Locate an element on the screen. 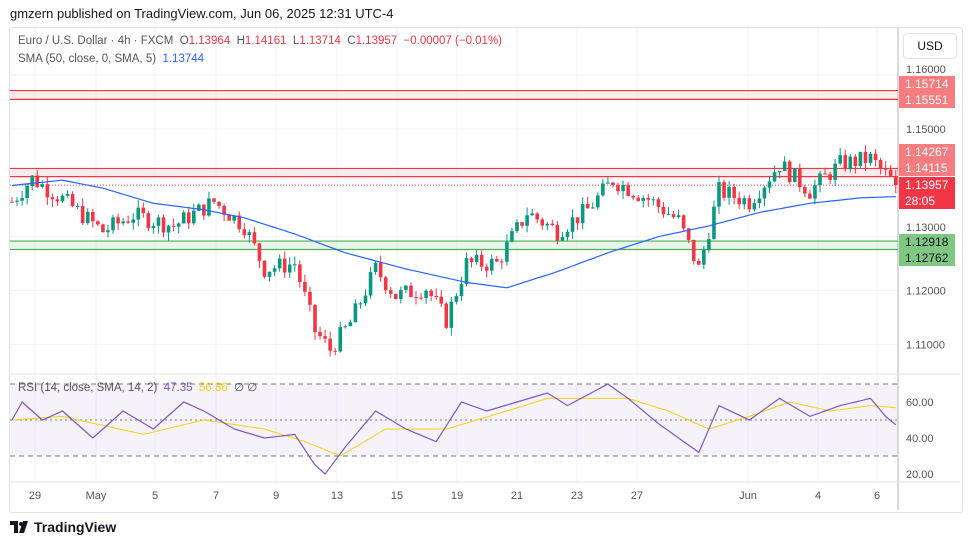 The image size is (970, 546). open-value: 1.13964 is located at coordinates (209, 41).